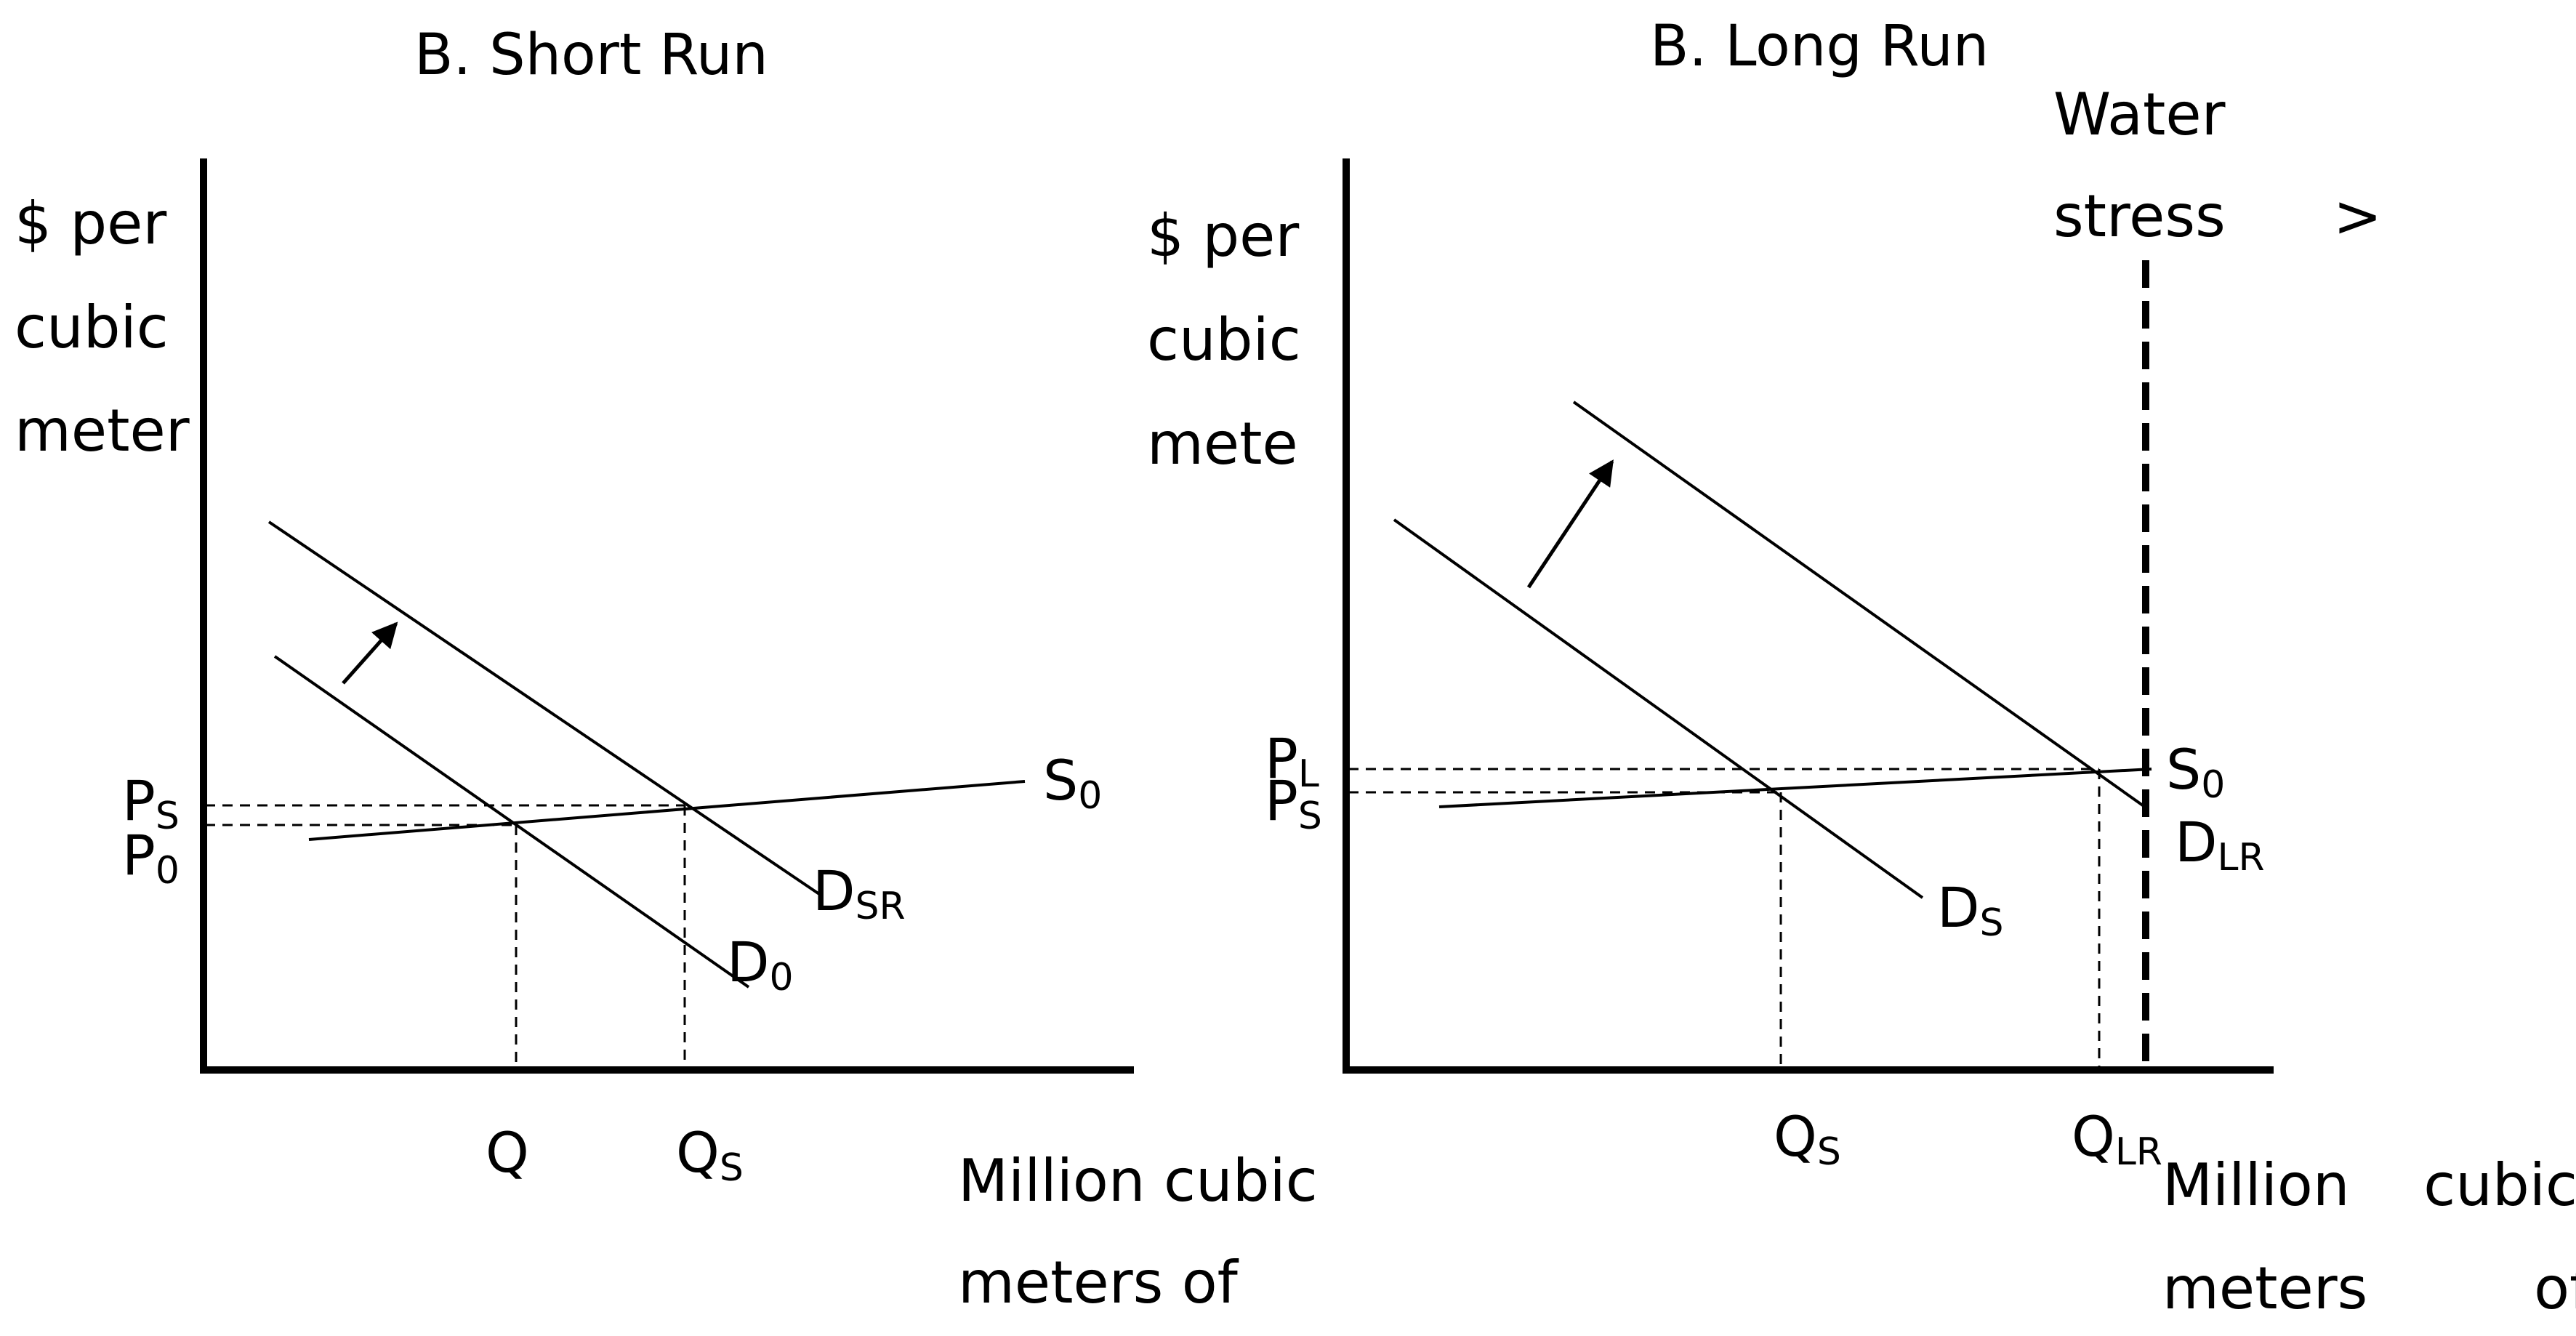 The width and height of the screenshot is (2576, 1336). I want to click on short-run-x-label-line-1: Million cubic, so click(1138, 1181).